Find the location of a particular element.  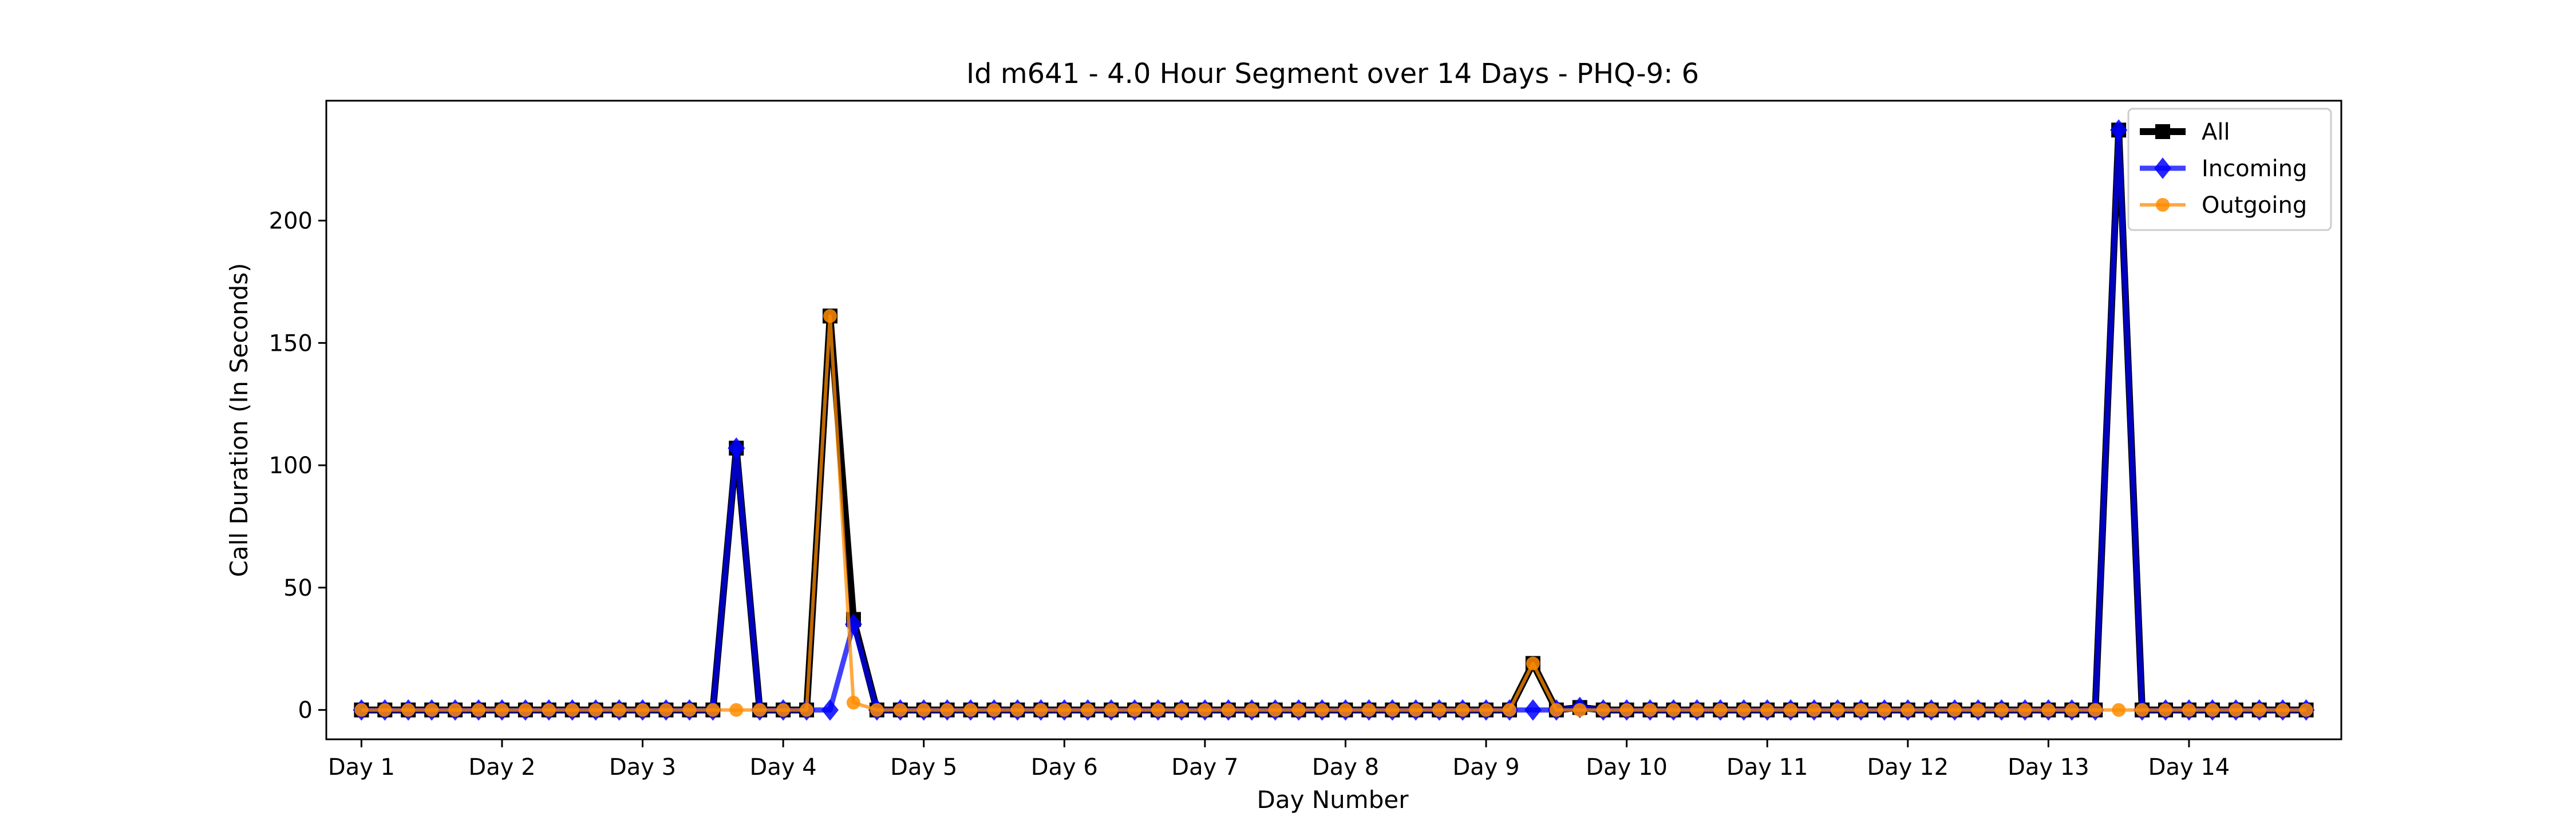

y-tick-label: 50 is located at coordinates (298, 588).